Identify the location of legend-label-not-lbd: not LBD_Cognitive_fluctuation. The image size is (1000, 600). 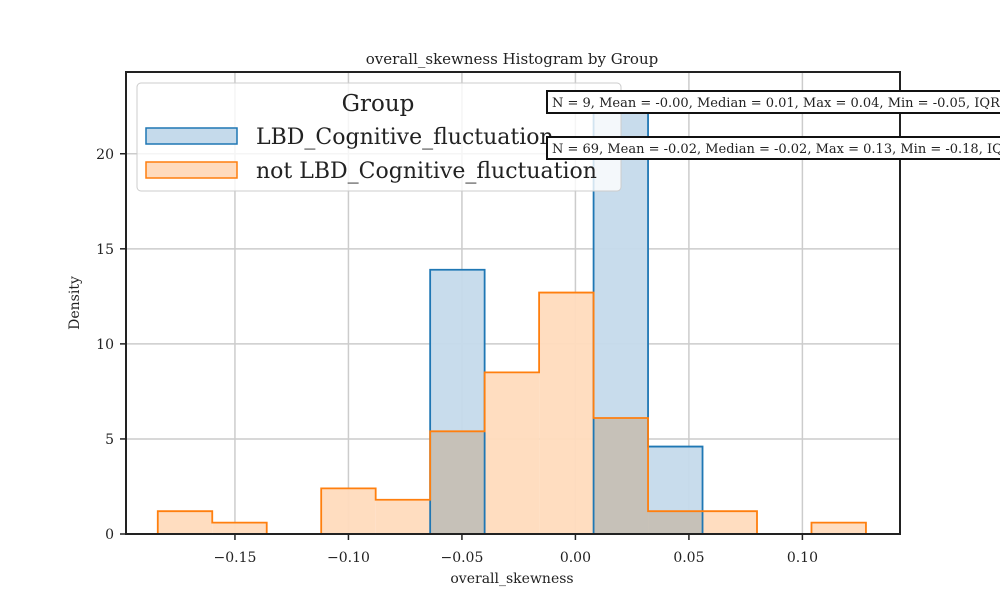
(426, 171).